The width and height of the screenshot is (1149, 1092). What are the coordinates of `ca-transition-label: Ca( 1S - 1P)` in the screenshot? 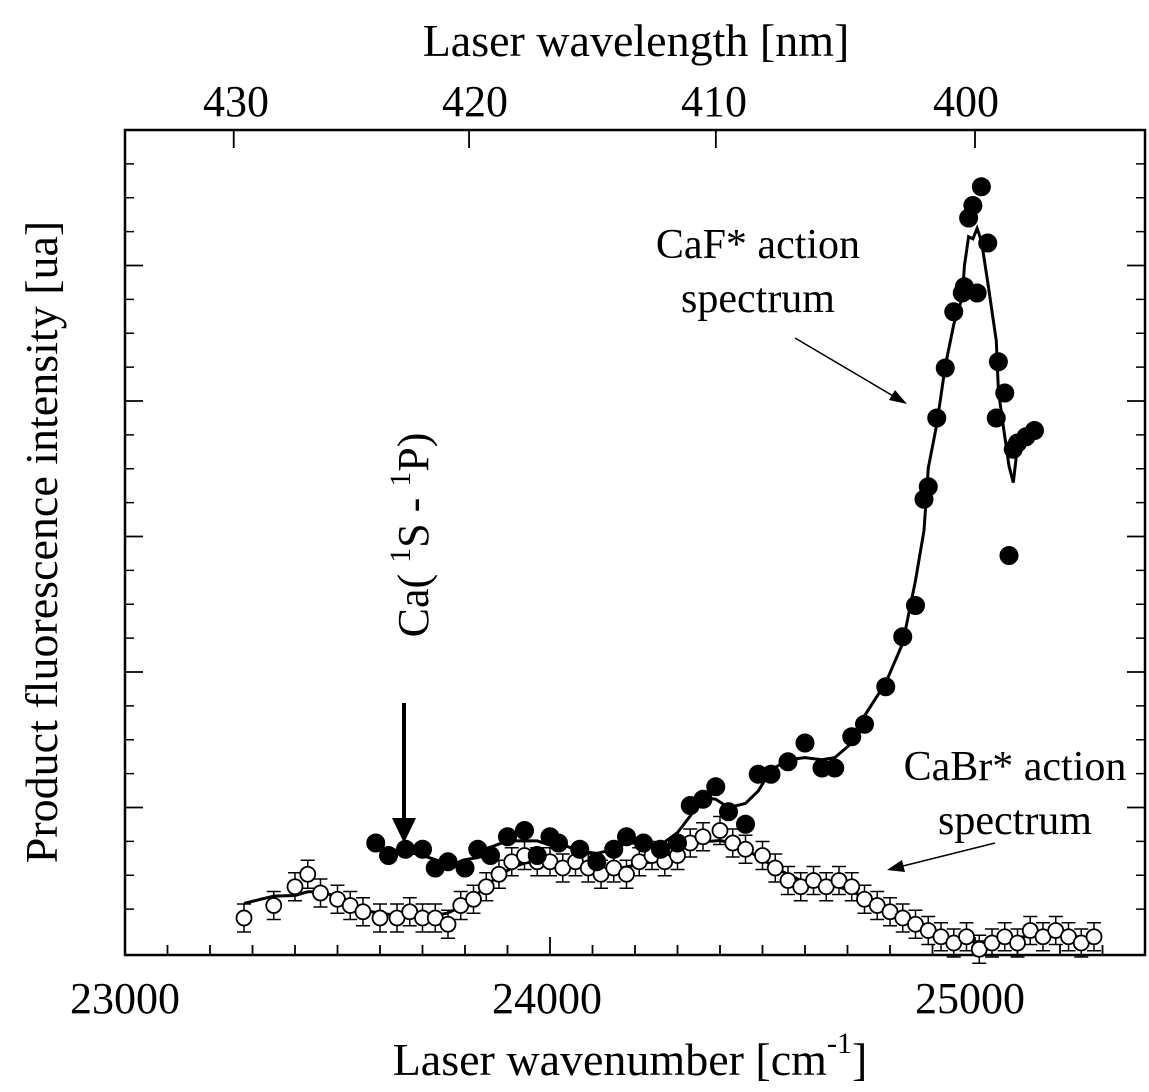 It's located at (411, 535).